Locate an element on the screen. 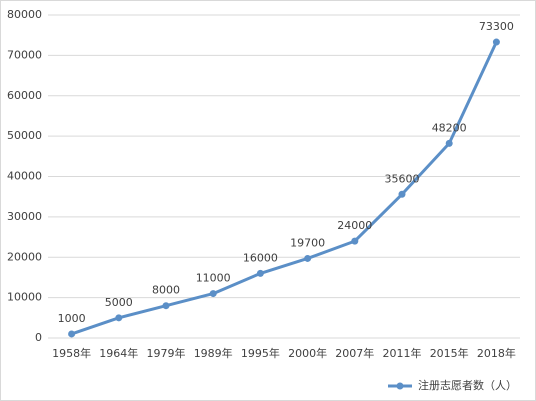 The image size is (536, 401). data-label: 11000 is located at coordinates (213, 278).